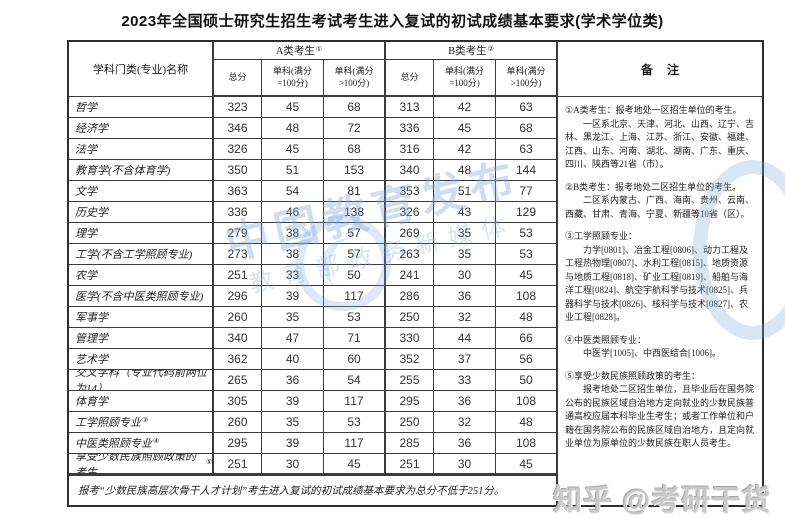  Describe the element at coordinates (238, 254) in the screenshot. I see `score-a-total: 273` at that location.